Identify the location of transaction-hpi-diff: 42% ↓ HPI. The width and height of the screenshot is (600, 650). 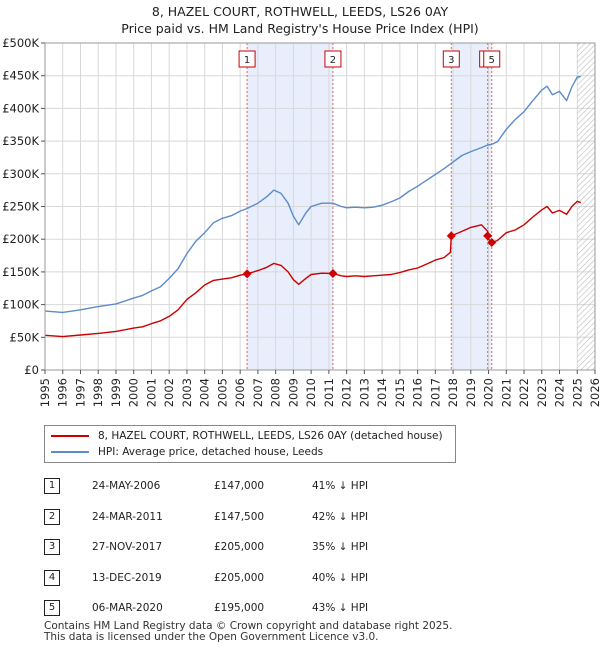
(340, 516).